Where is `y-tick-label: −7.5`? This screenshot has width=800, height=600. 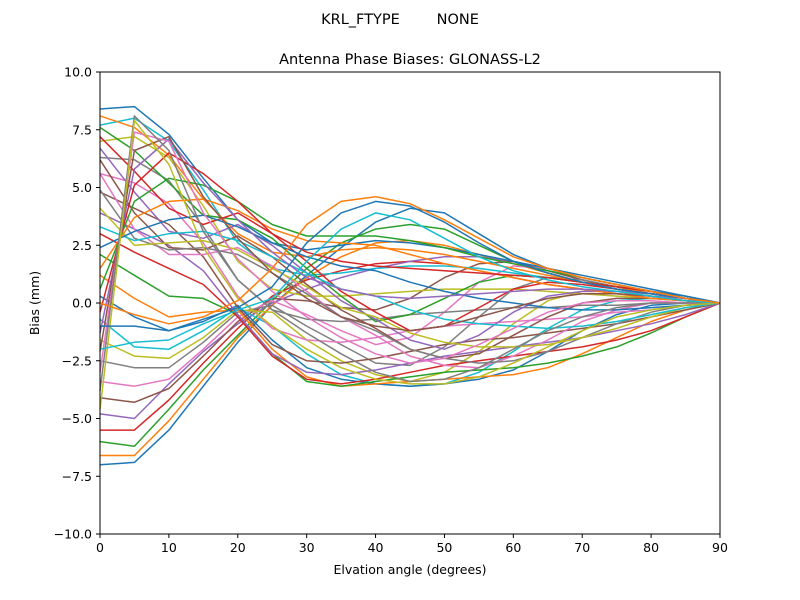 y-tick-label: −7.5 is located at coordinates (77, 476).